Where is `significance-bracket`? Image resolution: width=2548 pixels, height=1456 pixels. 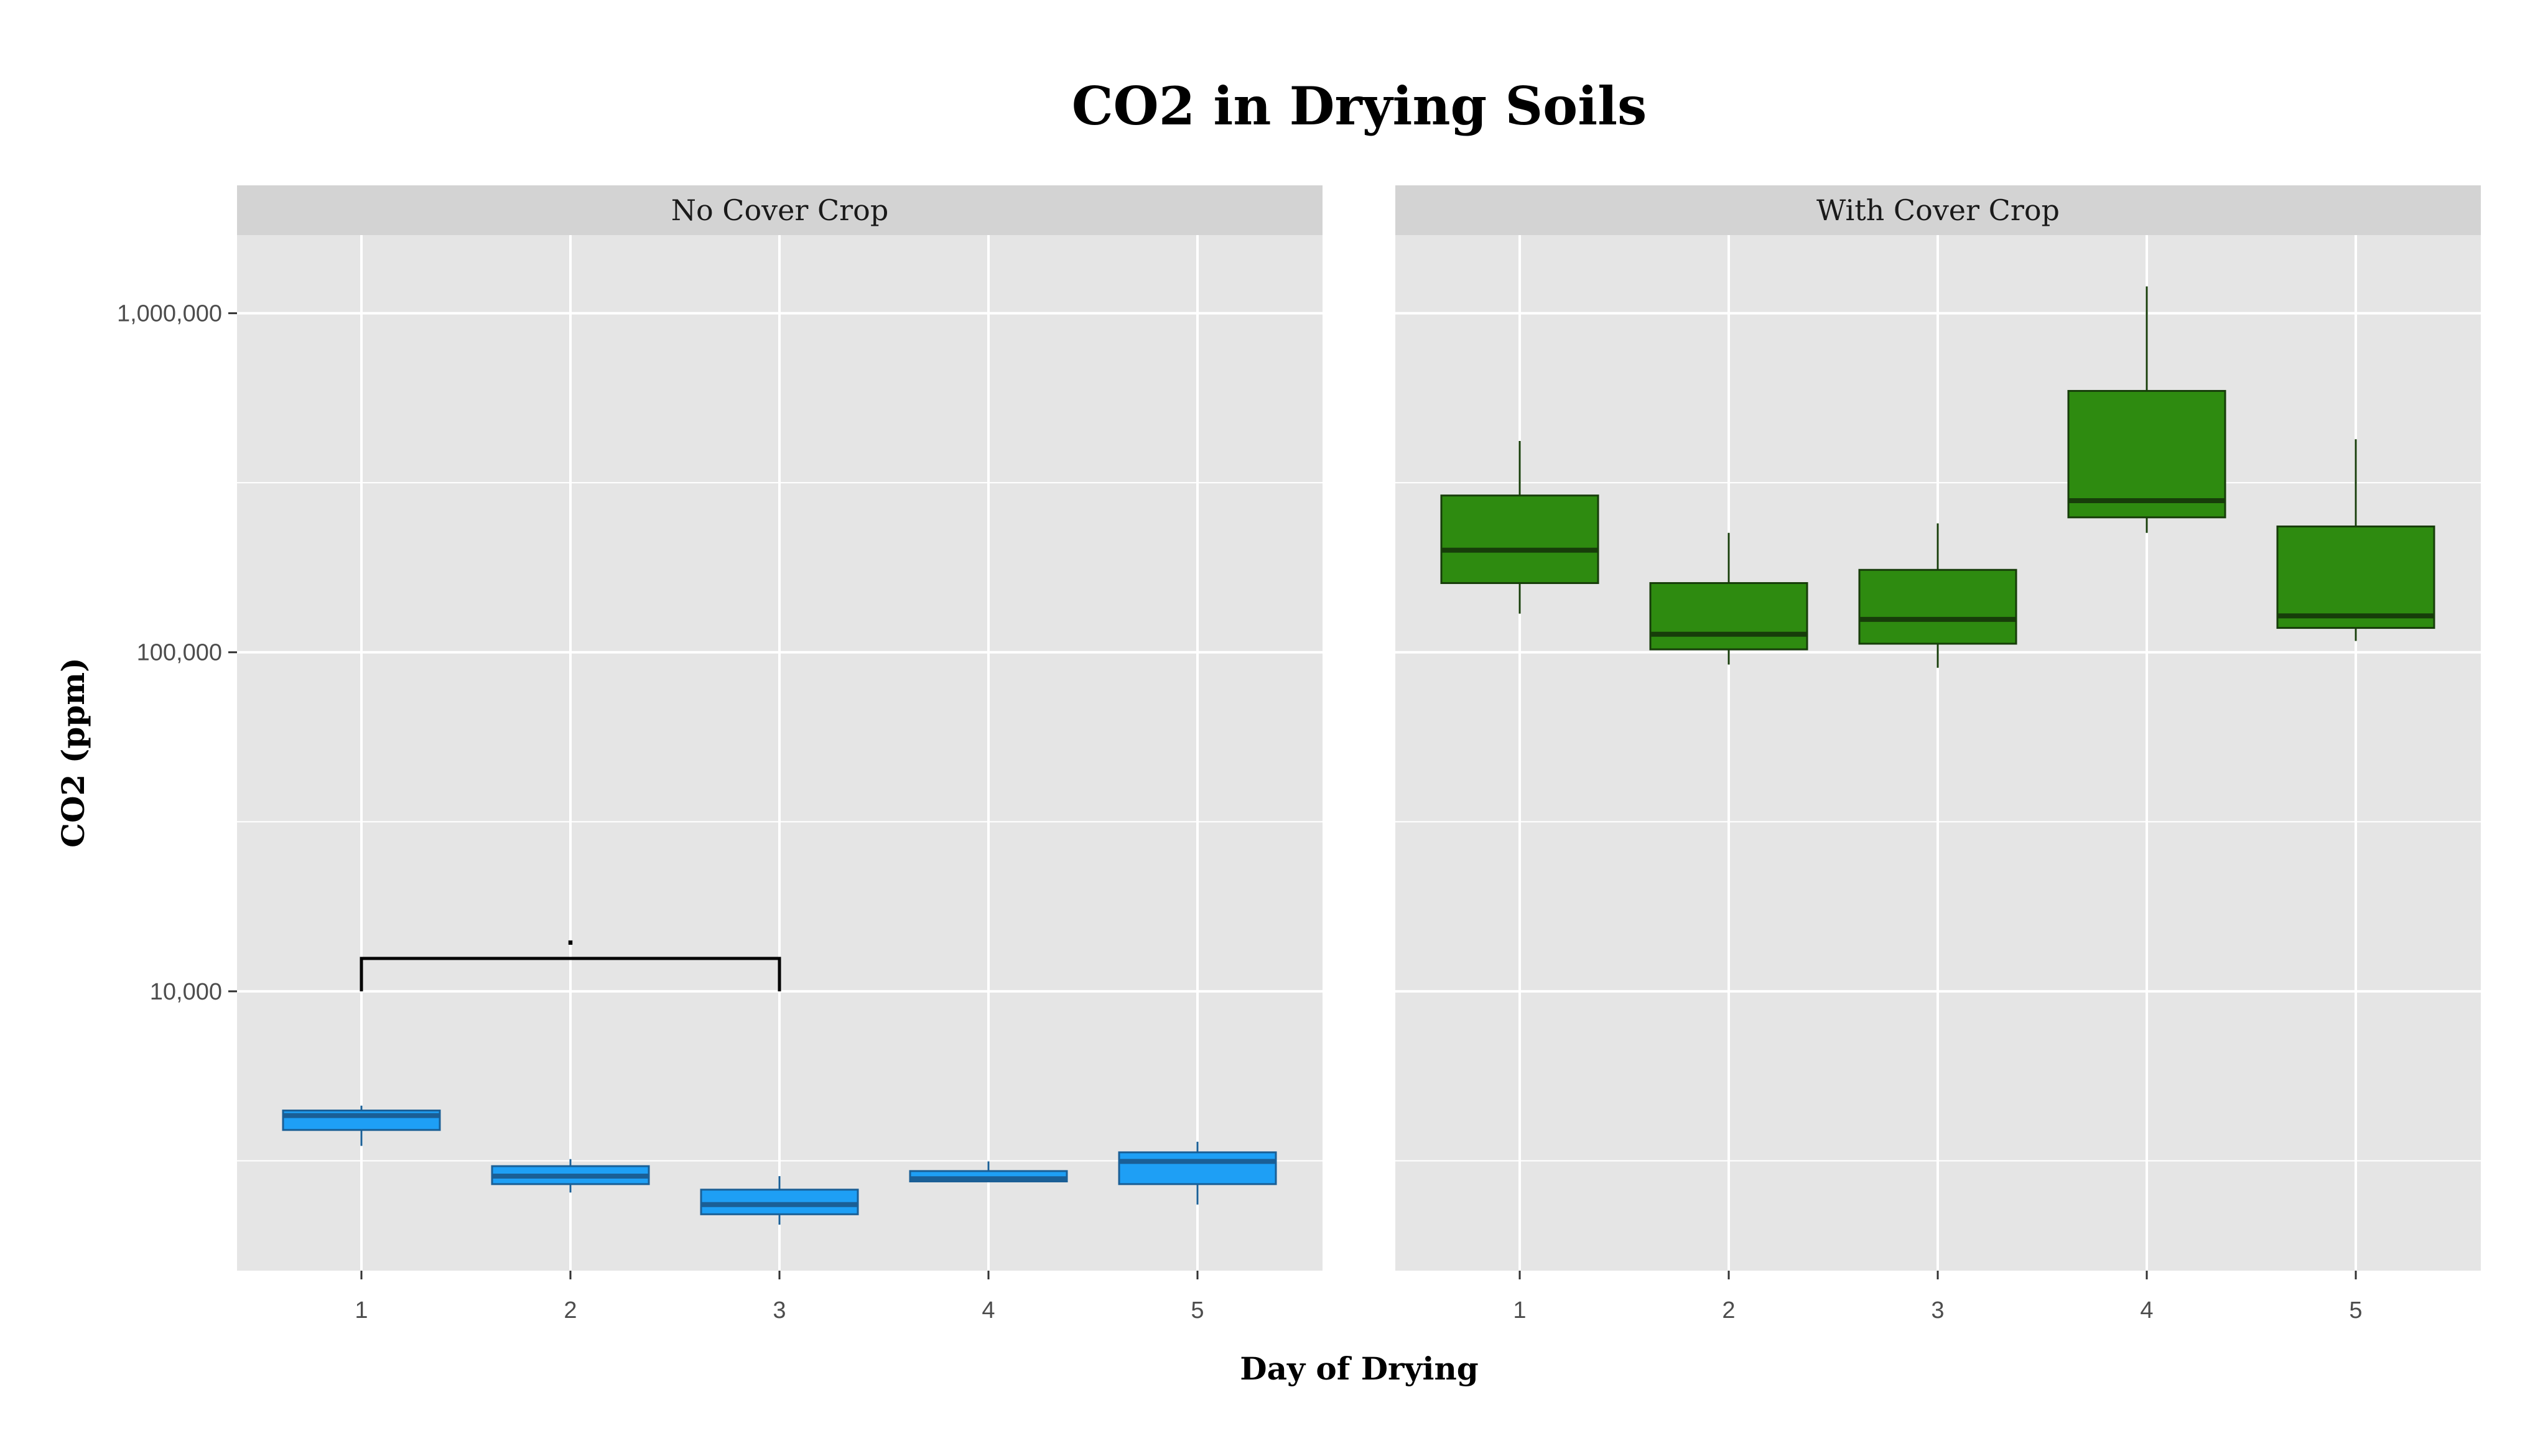
significance-bracket is located at coordinates (570, 974).